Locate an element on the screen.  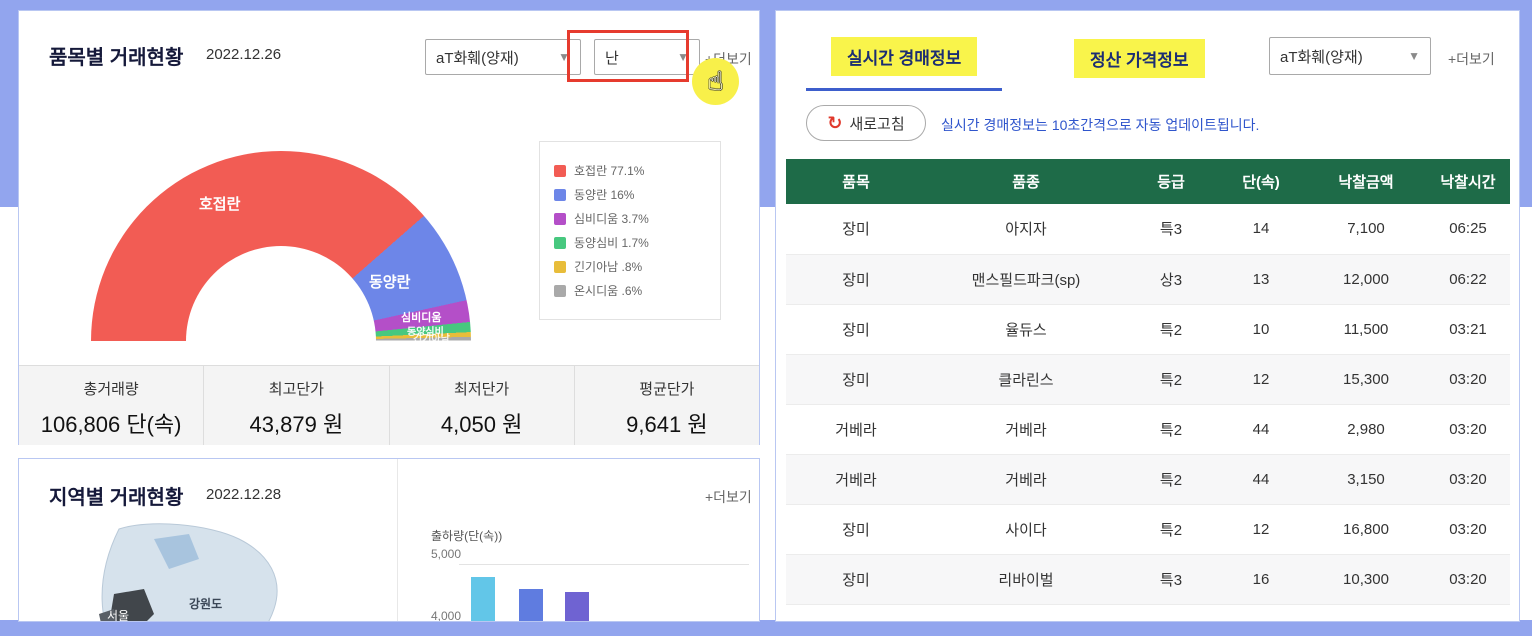
auction-market-select: aT화훼(양재) ▼ is located at coordinates (1350, 56).